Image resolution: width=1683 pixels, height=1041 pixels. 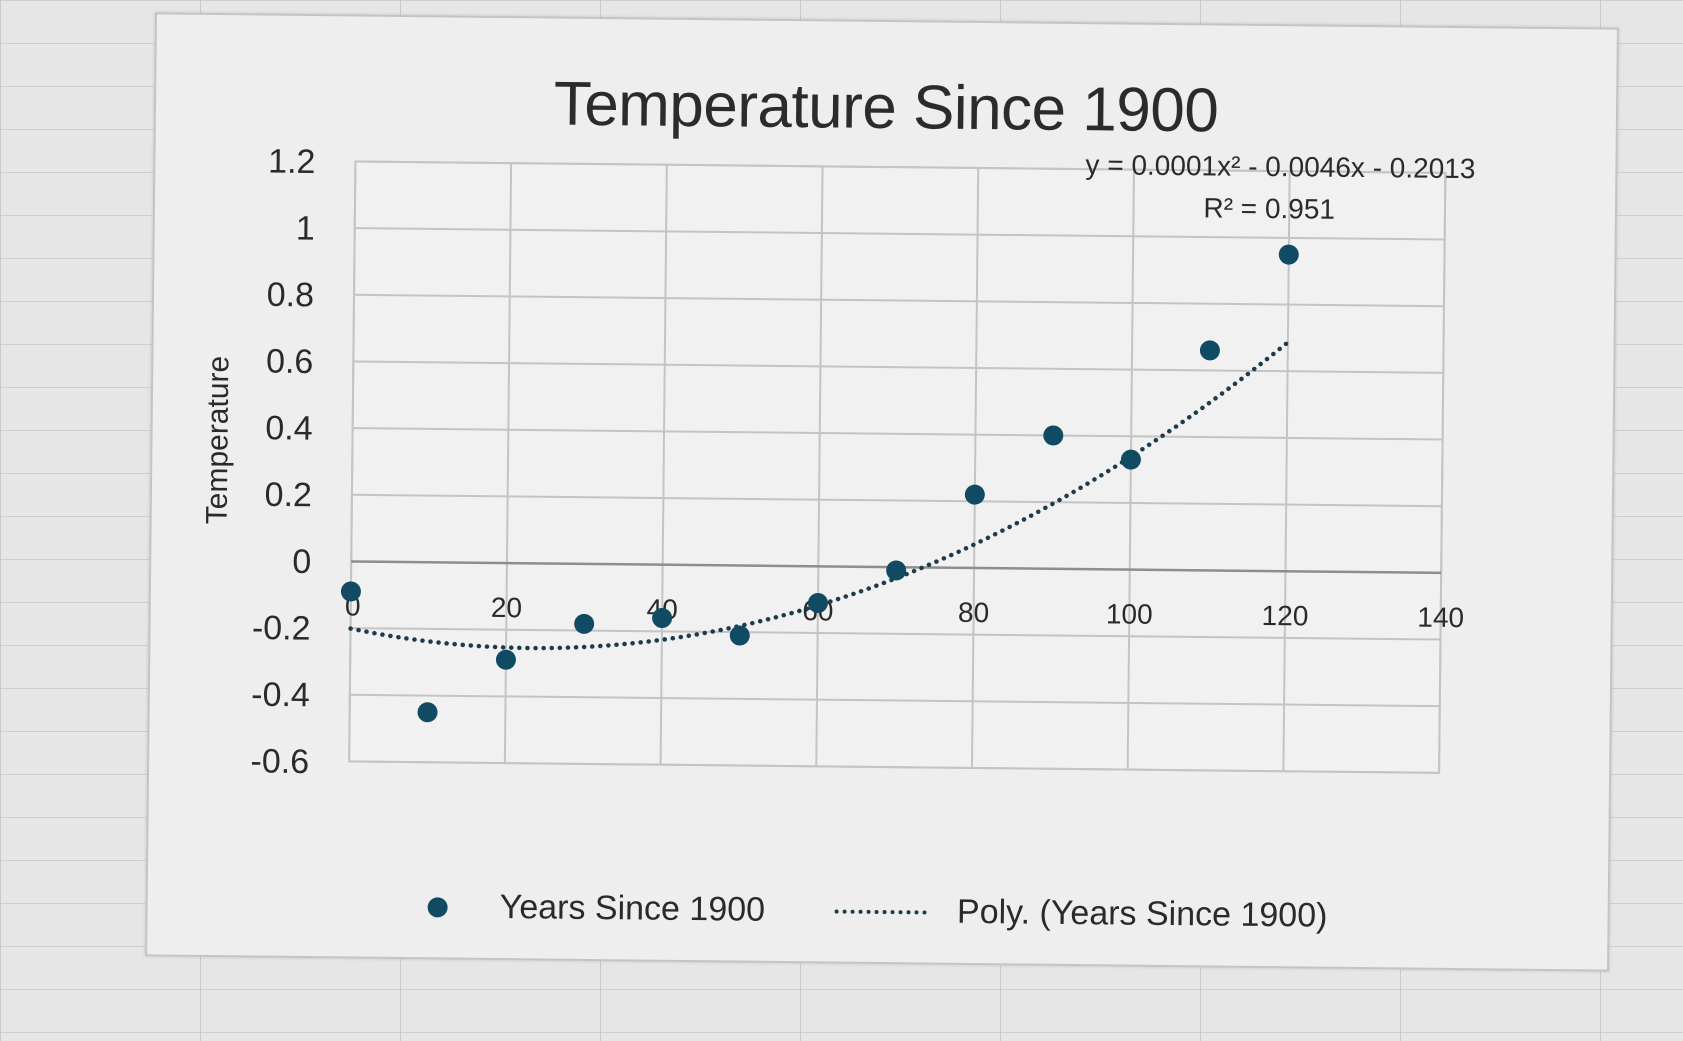 I want to click on y-tick-label: -0.2, so click(x=281, y=628).